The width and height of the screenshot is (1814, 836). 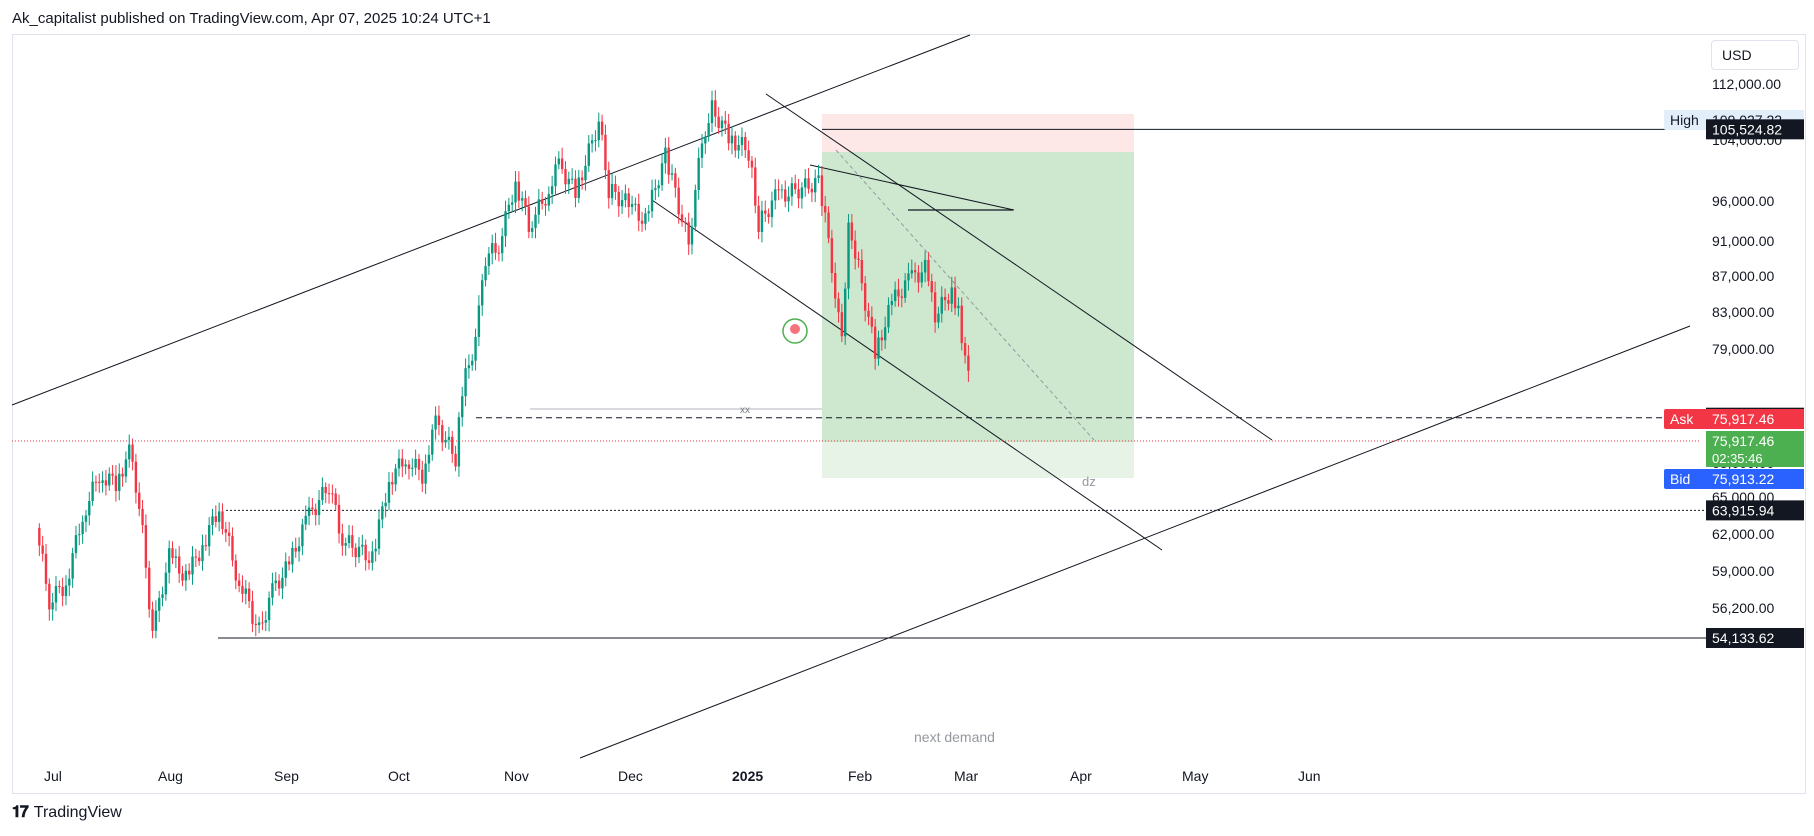 I want to click on level-value-0-bg, so click(x=1755, y=129).